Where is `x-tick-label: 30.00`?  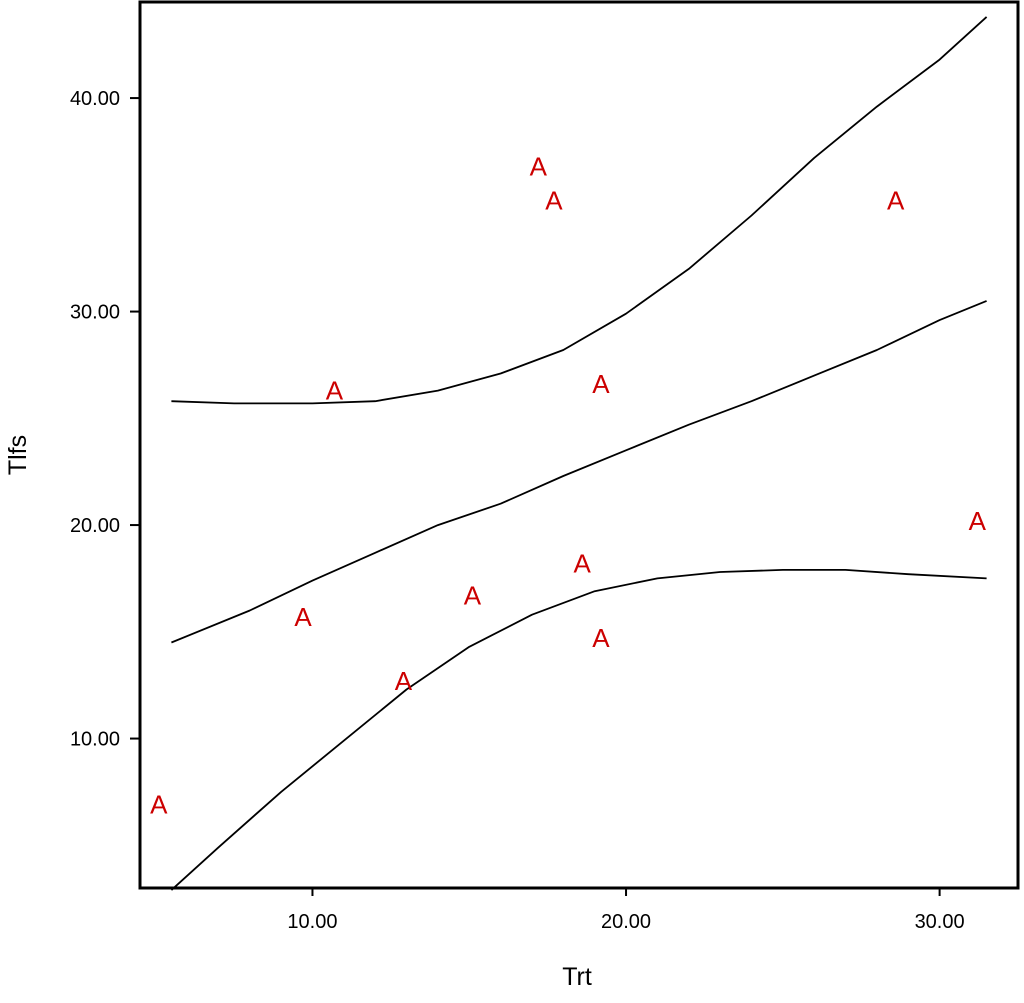 x-tick-label: 30.00 is located at coordinates (940, 922).